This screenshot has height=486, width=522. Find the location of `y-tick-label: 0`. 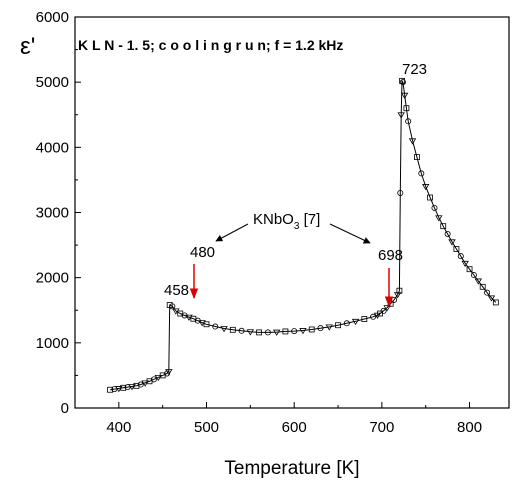

y-tick-label: 0 is located at coordinates (65, 408).